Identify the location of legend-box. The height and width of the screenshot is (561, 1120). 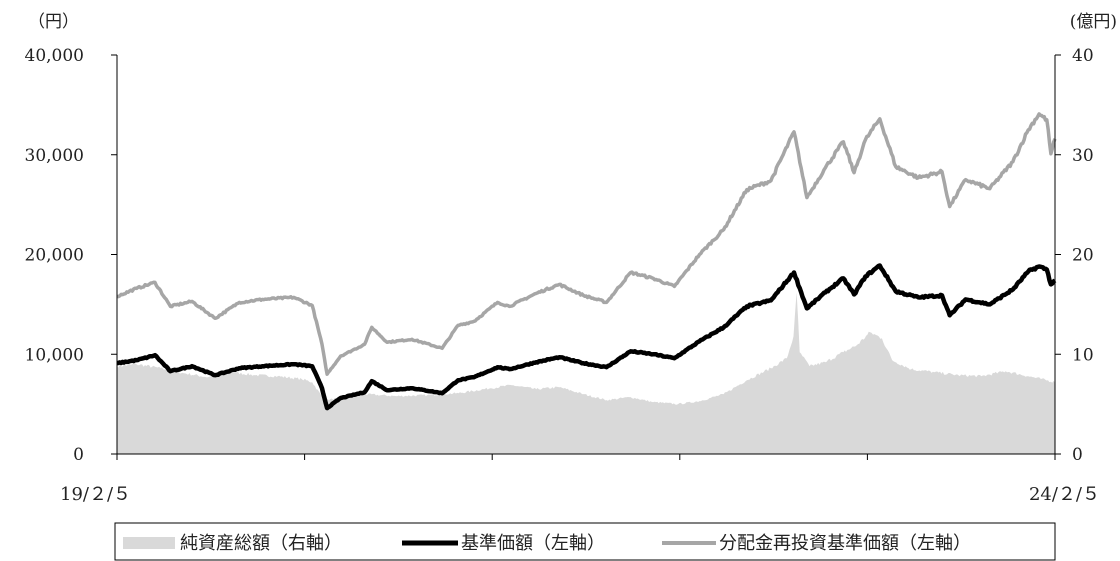
(585, 541).